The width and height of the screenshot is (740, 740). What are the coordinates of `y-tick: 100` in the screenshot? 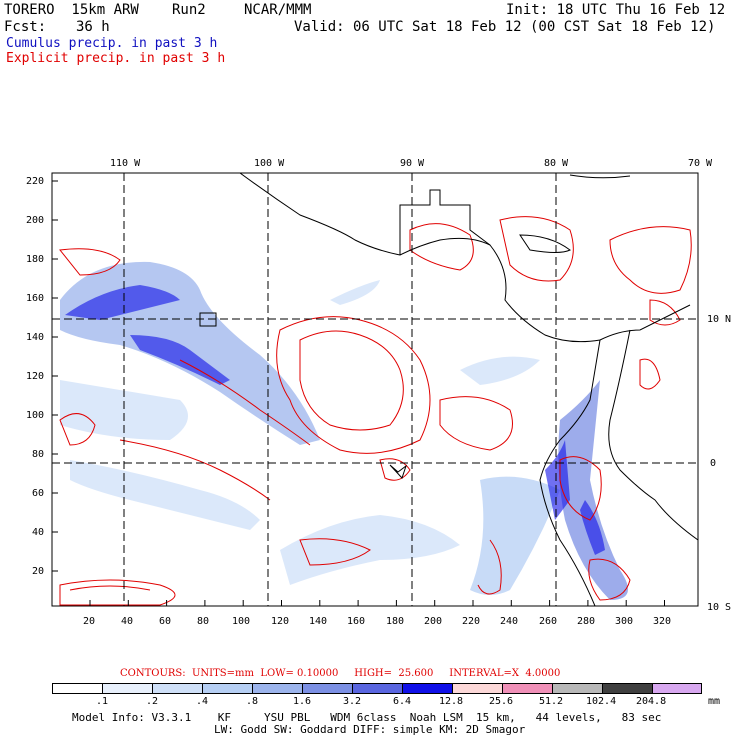 It's located at (35, 415).